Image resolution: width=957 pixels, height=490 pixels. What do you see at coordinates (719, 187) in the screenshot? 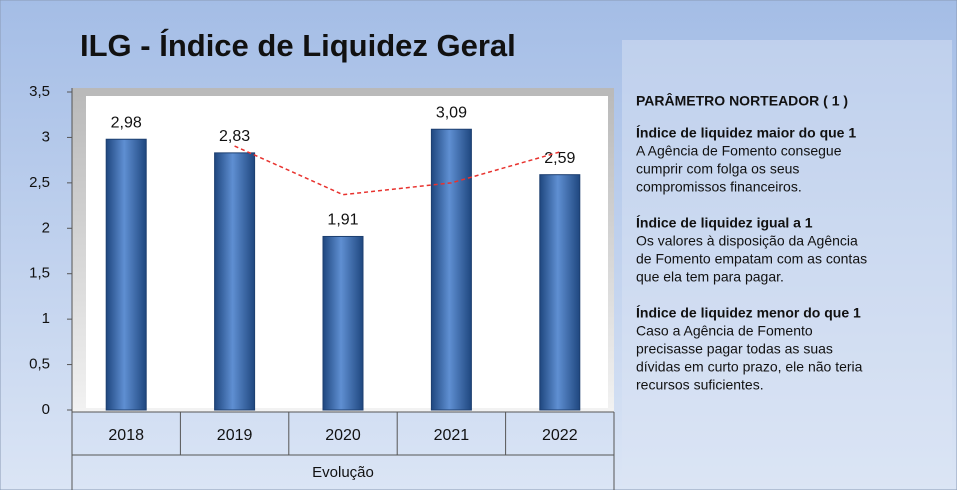
I see `side-item-text: compromissos financeiros.` at bounding box center [719, 187].